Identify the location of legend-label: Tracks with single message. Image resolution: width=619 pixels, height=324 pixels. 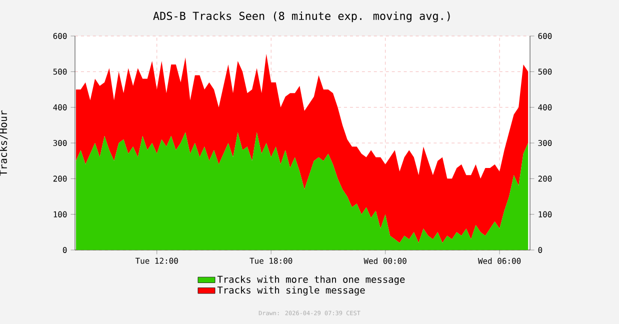
(291, 291).